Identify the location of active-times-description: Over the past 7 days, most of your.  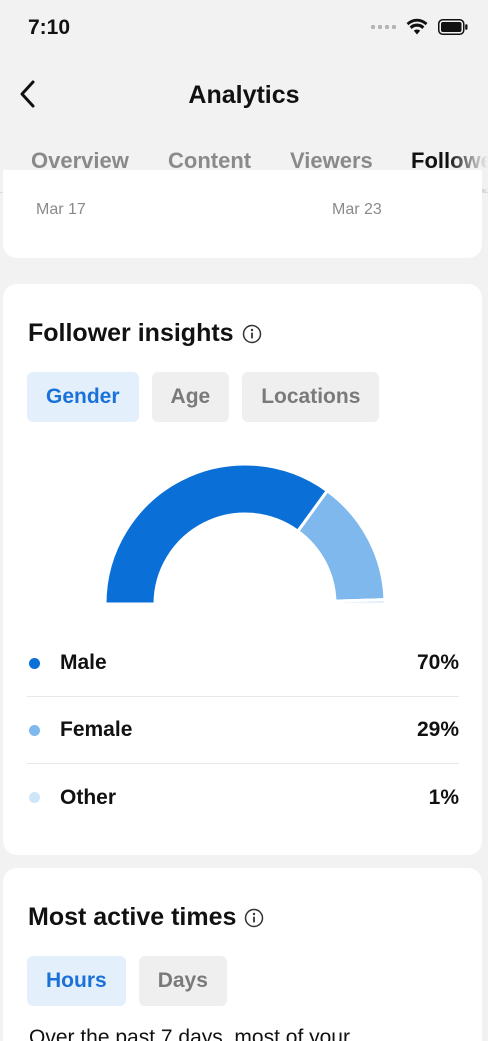
(189, 1033).